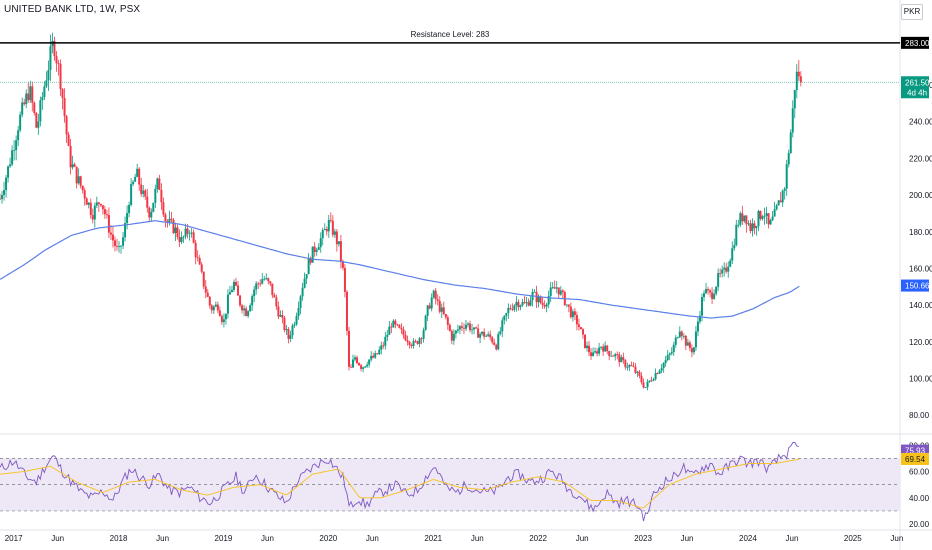 This screenshot has width=932, height=550. Describe the element at coordinates (919, 498) in the screenshot. I see `rsi-axis-tick: 40.00` at that location.